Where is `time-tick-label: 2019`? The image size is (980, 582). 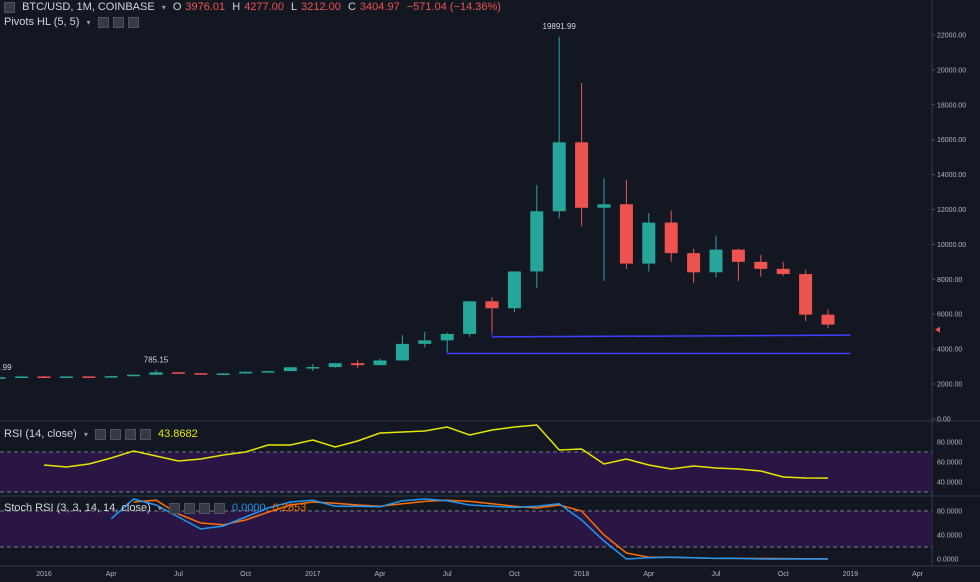
time-tick-label: 2019 is located at coordinates (851, 574).